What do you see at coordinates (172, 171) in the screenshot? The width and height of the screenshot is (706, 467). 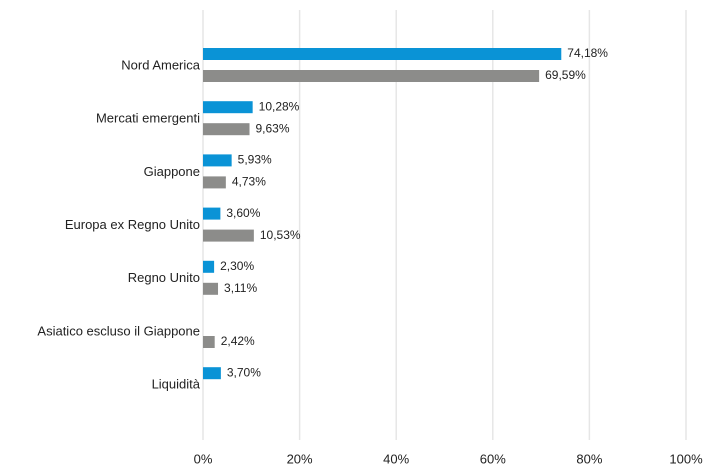 I see `category-label: Giappone` at bounding box center [172, 171].